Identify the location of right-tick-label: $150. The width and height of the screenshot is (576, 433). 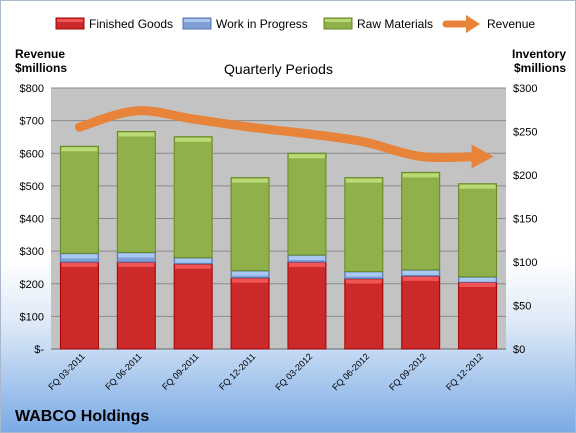
(525, 220).